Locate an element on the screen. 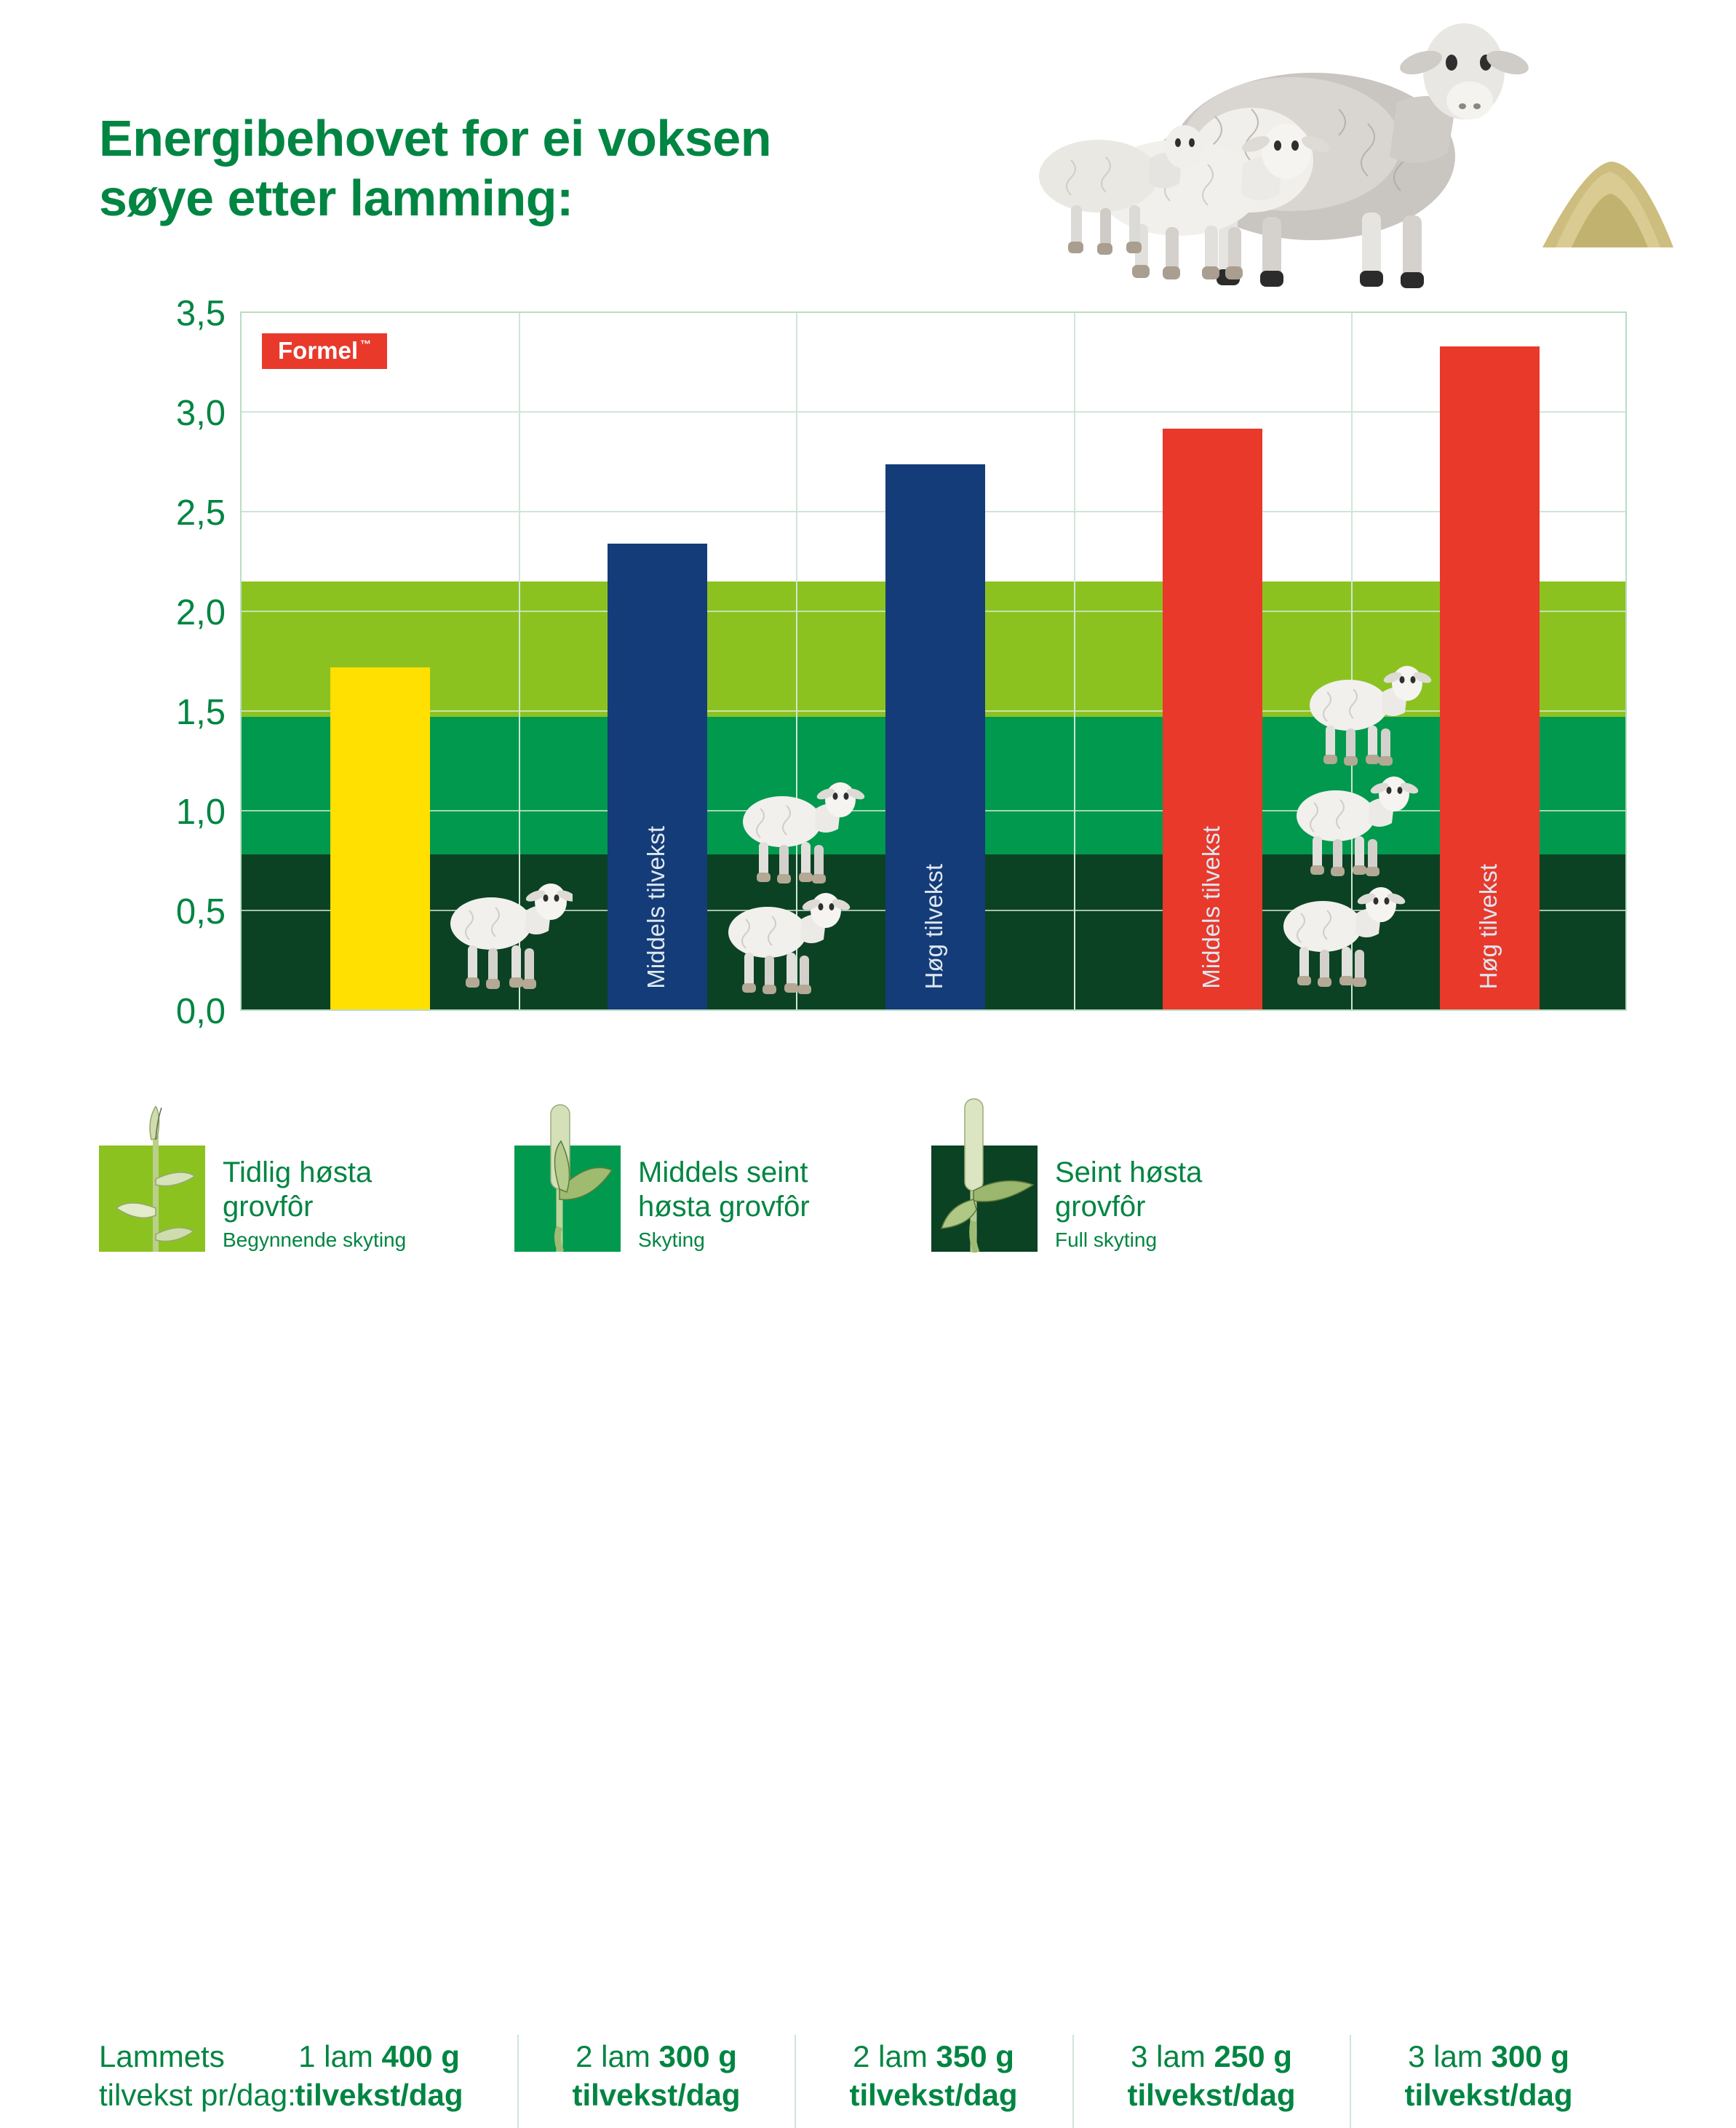  x-category-label-5: 3 lam 300 g tilvekst/dag is located at coordinates (1489, 2076).